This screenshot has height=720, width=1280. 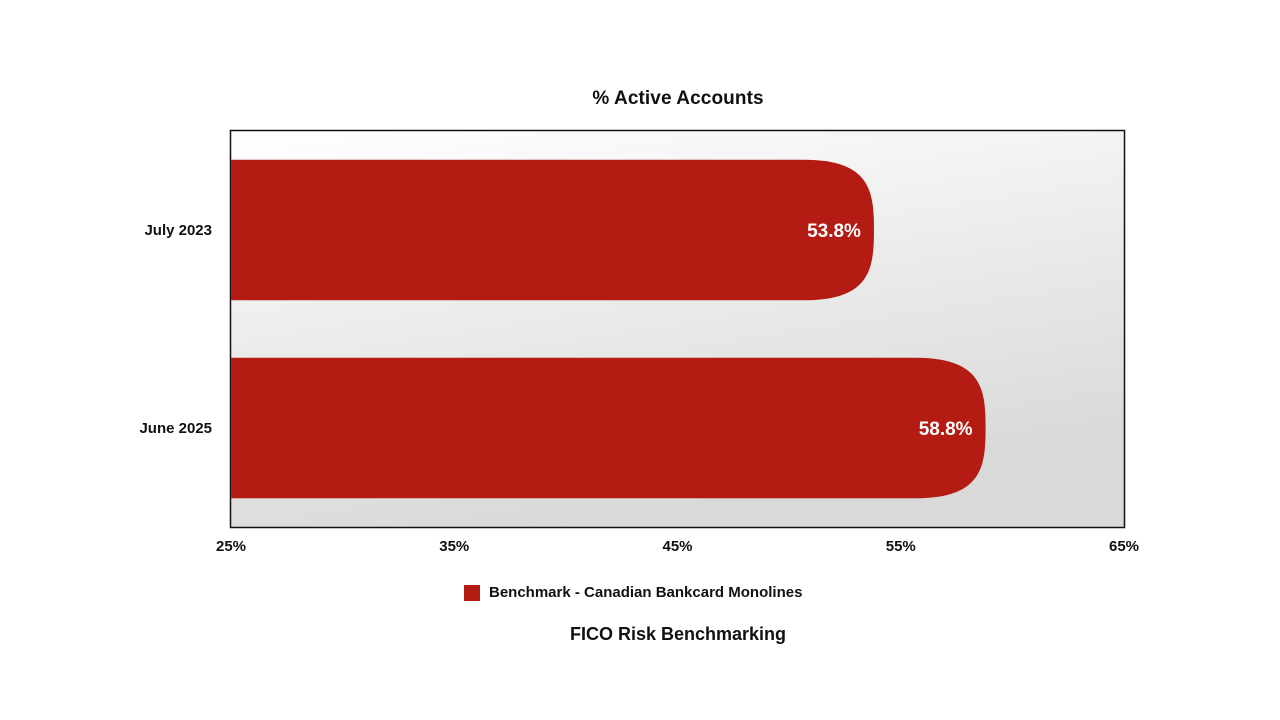 I want to click on category-label: July 2023, so click(x=178, y=230).